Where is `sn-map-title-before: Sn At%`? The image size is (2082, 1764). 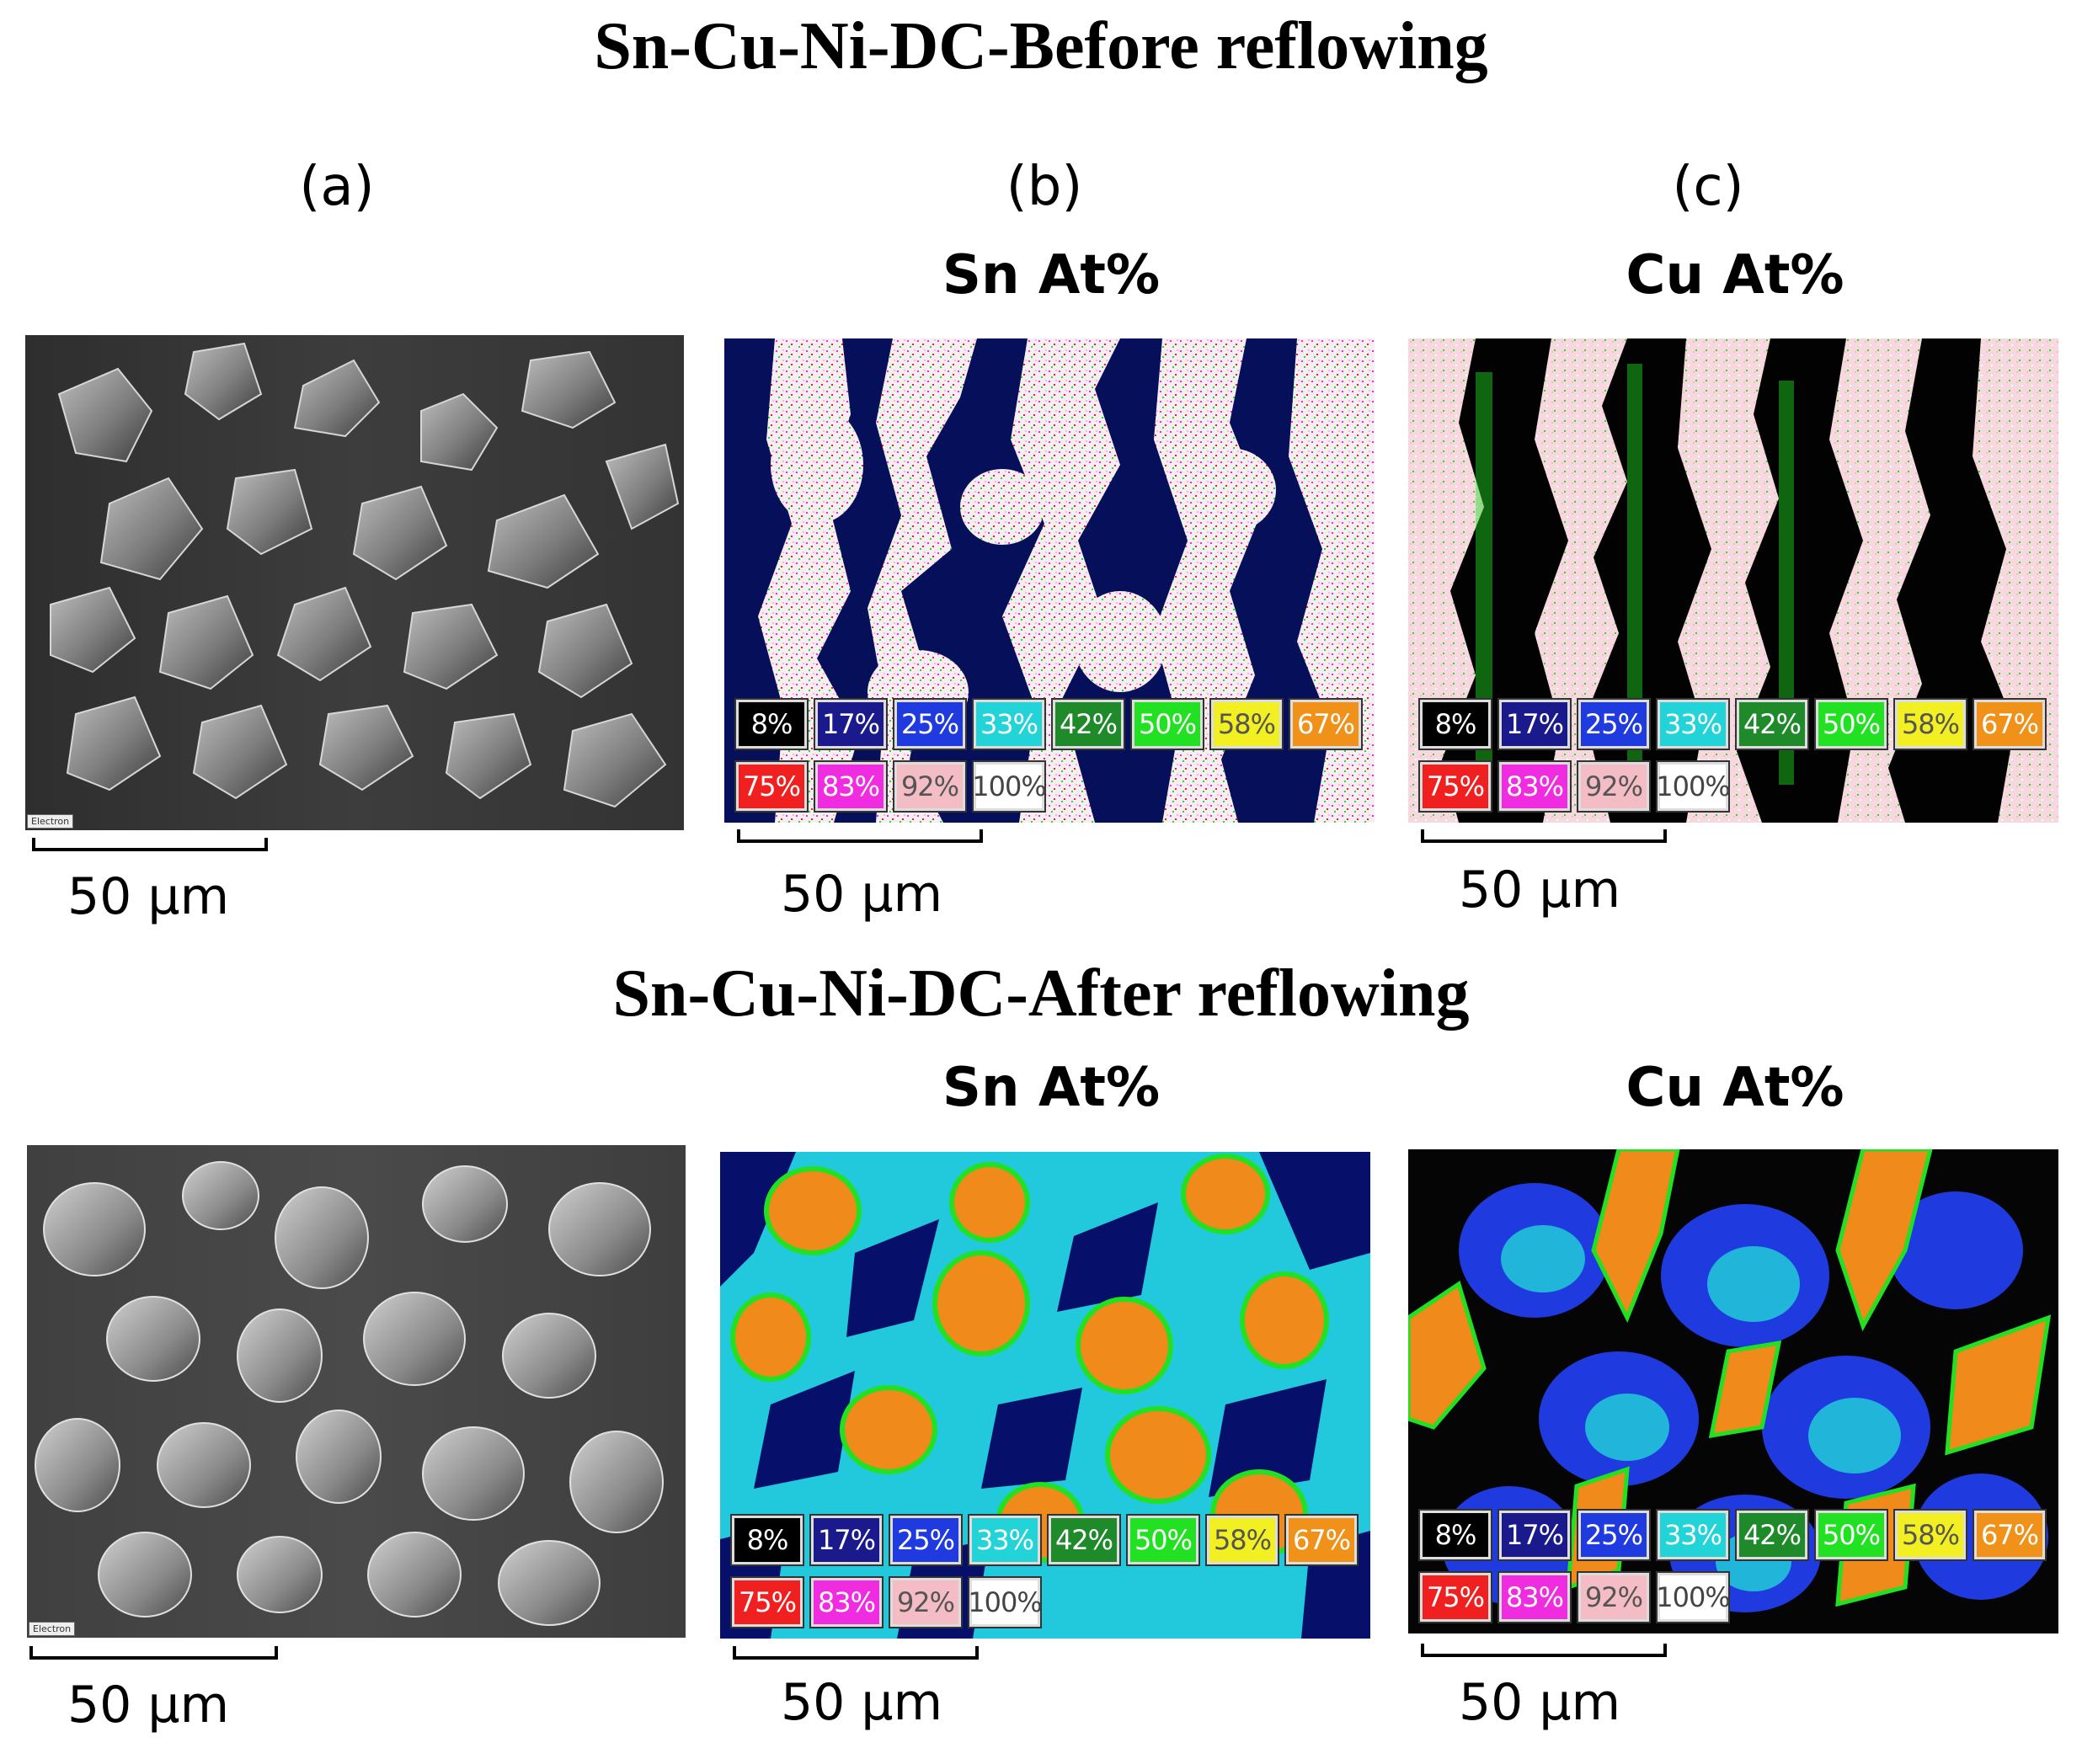 sn-map-title-before: Sn At% is located at coordinates (1051, 275).